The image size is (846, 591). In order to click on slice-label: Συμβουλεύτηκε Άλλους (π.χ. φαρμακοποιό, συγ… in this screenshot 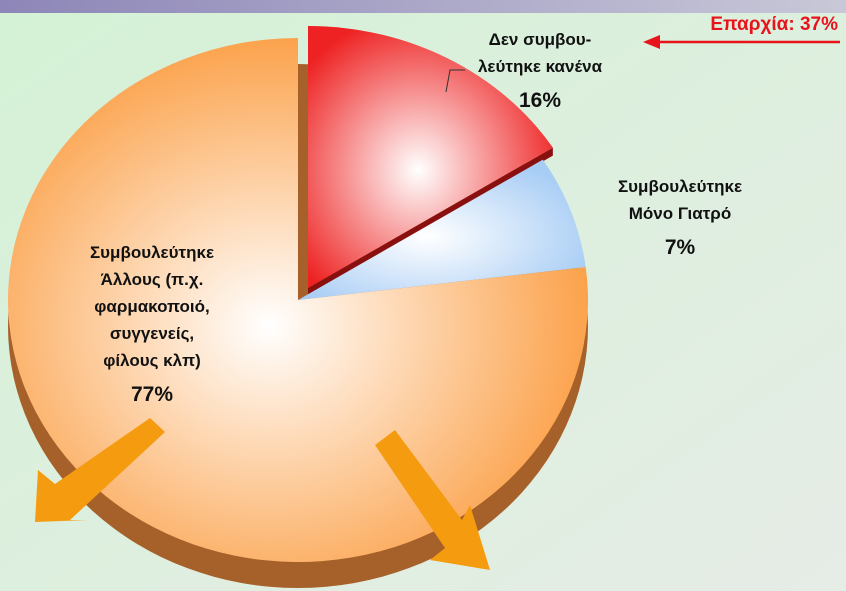, I will do `click(152, 306)`.